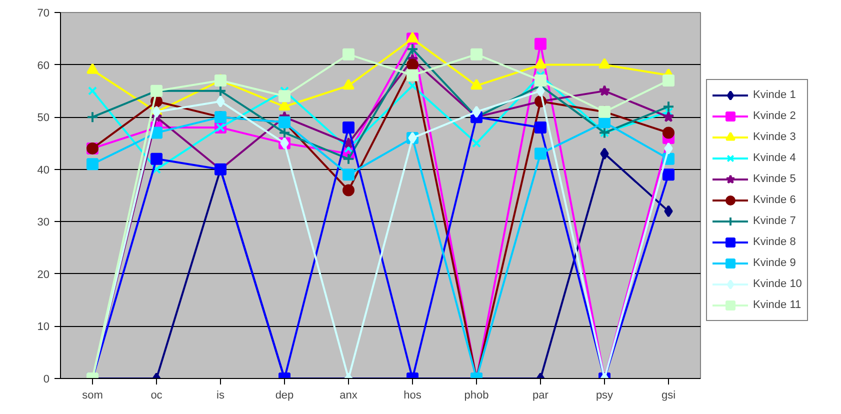  Describe the element at coordinates (668, 396) in the screenshot. I see `x-tick-label: gsi` at that location.